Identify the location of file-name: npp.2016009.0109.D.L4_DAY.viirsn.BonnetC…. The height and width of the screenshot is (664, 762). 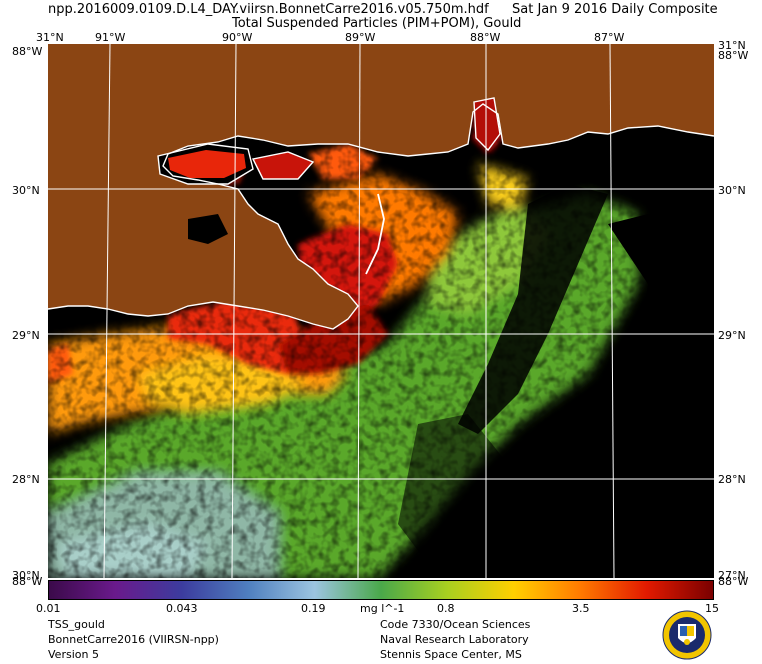
(268, 9).